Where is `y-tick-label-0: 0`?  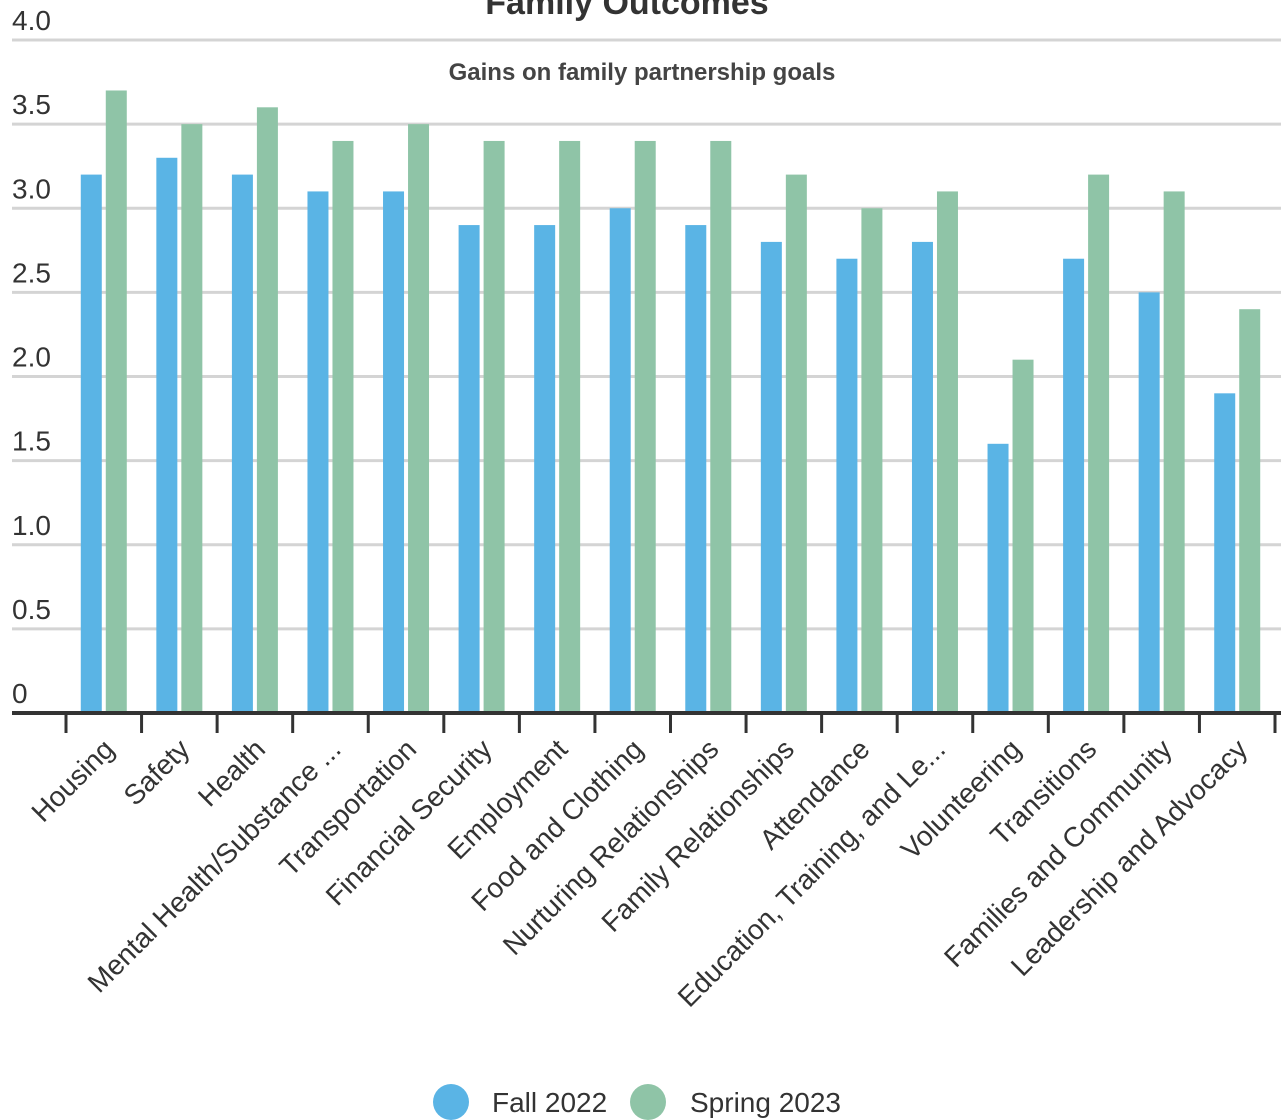 y-tick-label-0: 0 is located at coordinates (20, 693).